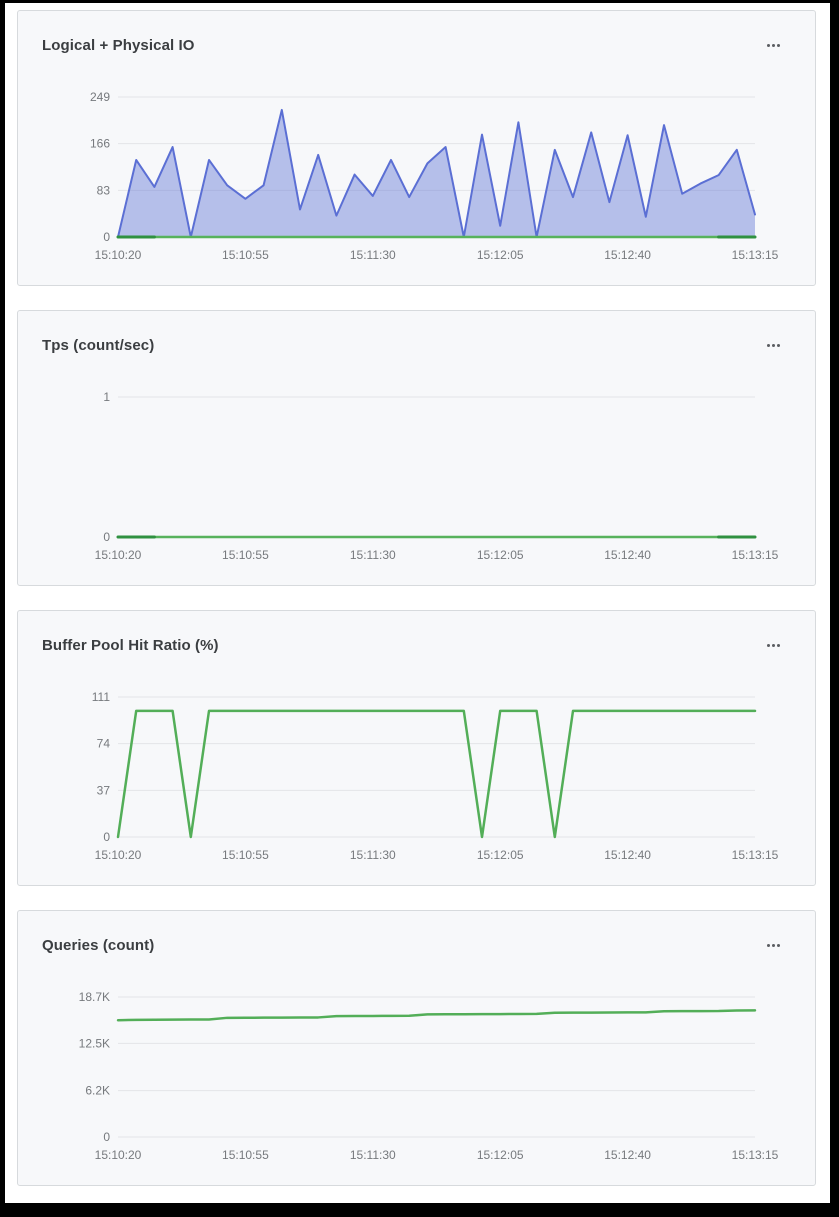  What do you see at coordinates (101, 697) in the screenshot?
I see `svg-text: 111` at bounding box center [101, 697].